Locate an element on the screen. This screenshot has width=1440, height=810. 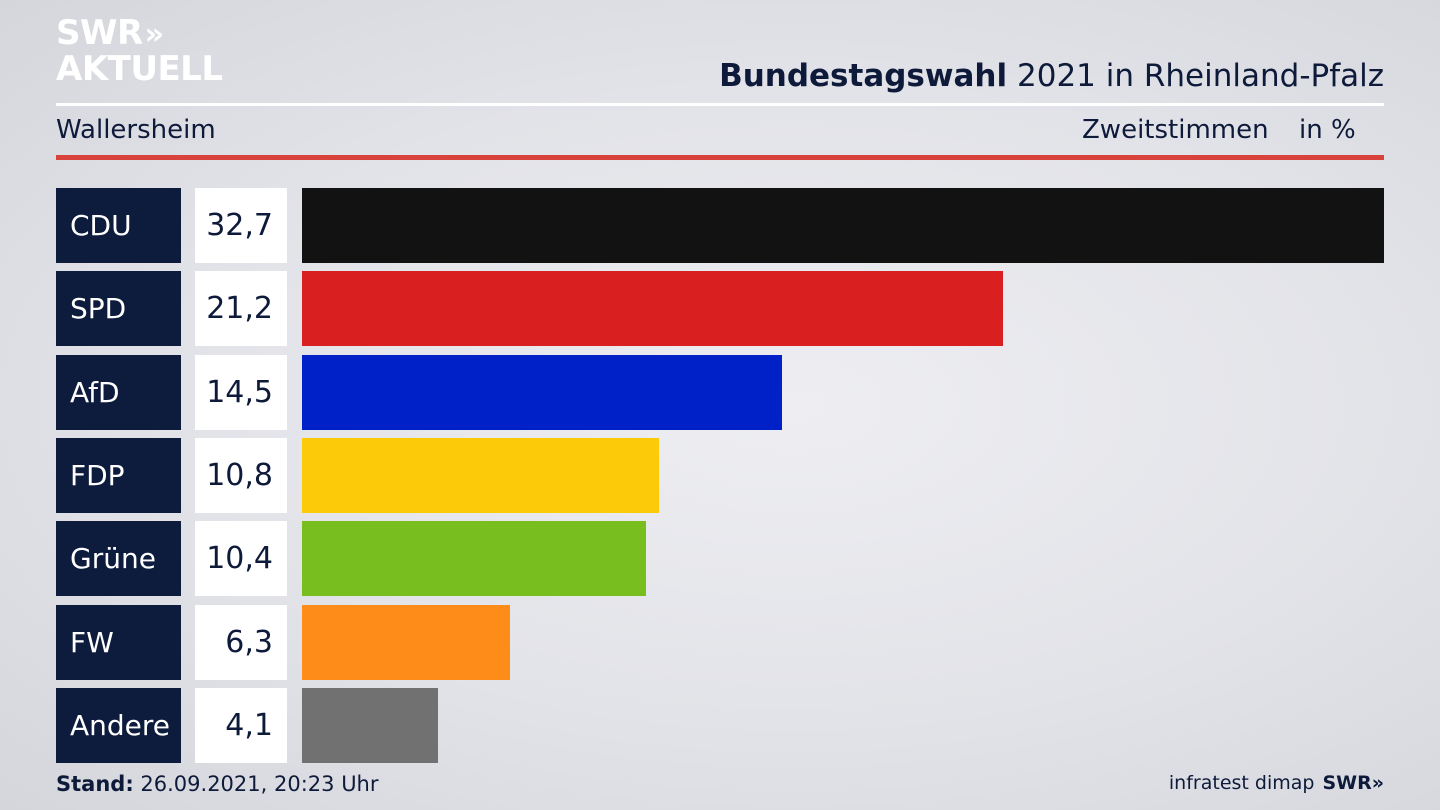
party-label-afd: AfD is located at coordinates (118, 392).